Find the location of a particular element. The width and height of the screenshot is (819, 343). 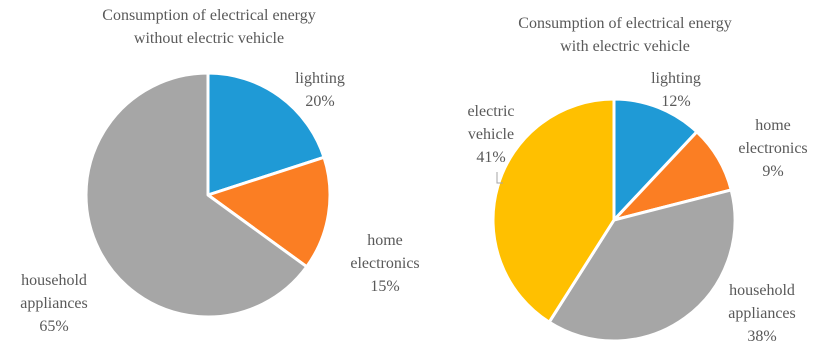

label-lighting-value: 12% is located at coordinates (675, 101).